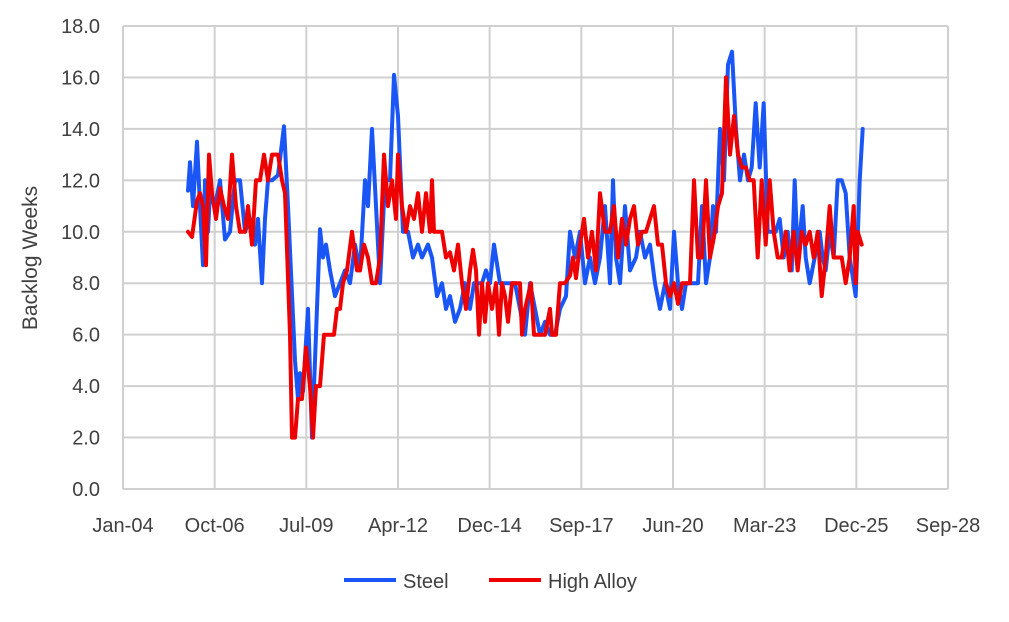  I want to click on x-tick-label: Oct-06, so click(215, 526).